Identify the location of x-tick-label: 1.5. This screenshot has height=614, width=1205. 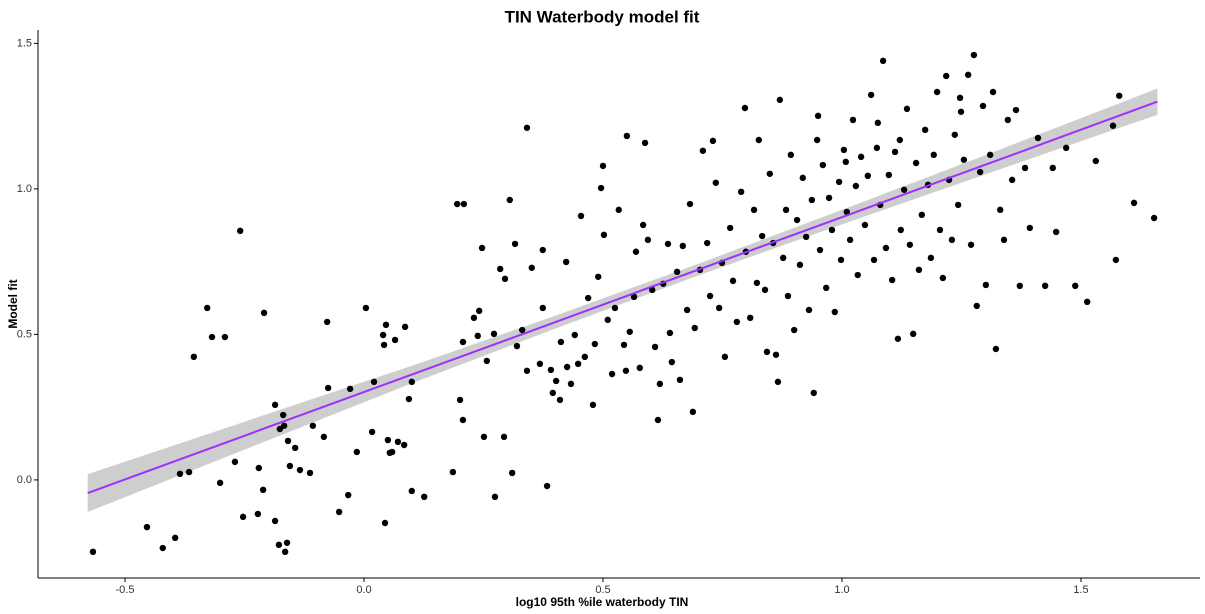
(1080, 590).